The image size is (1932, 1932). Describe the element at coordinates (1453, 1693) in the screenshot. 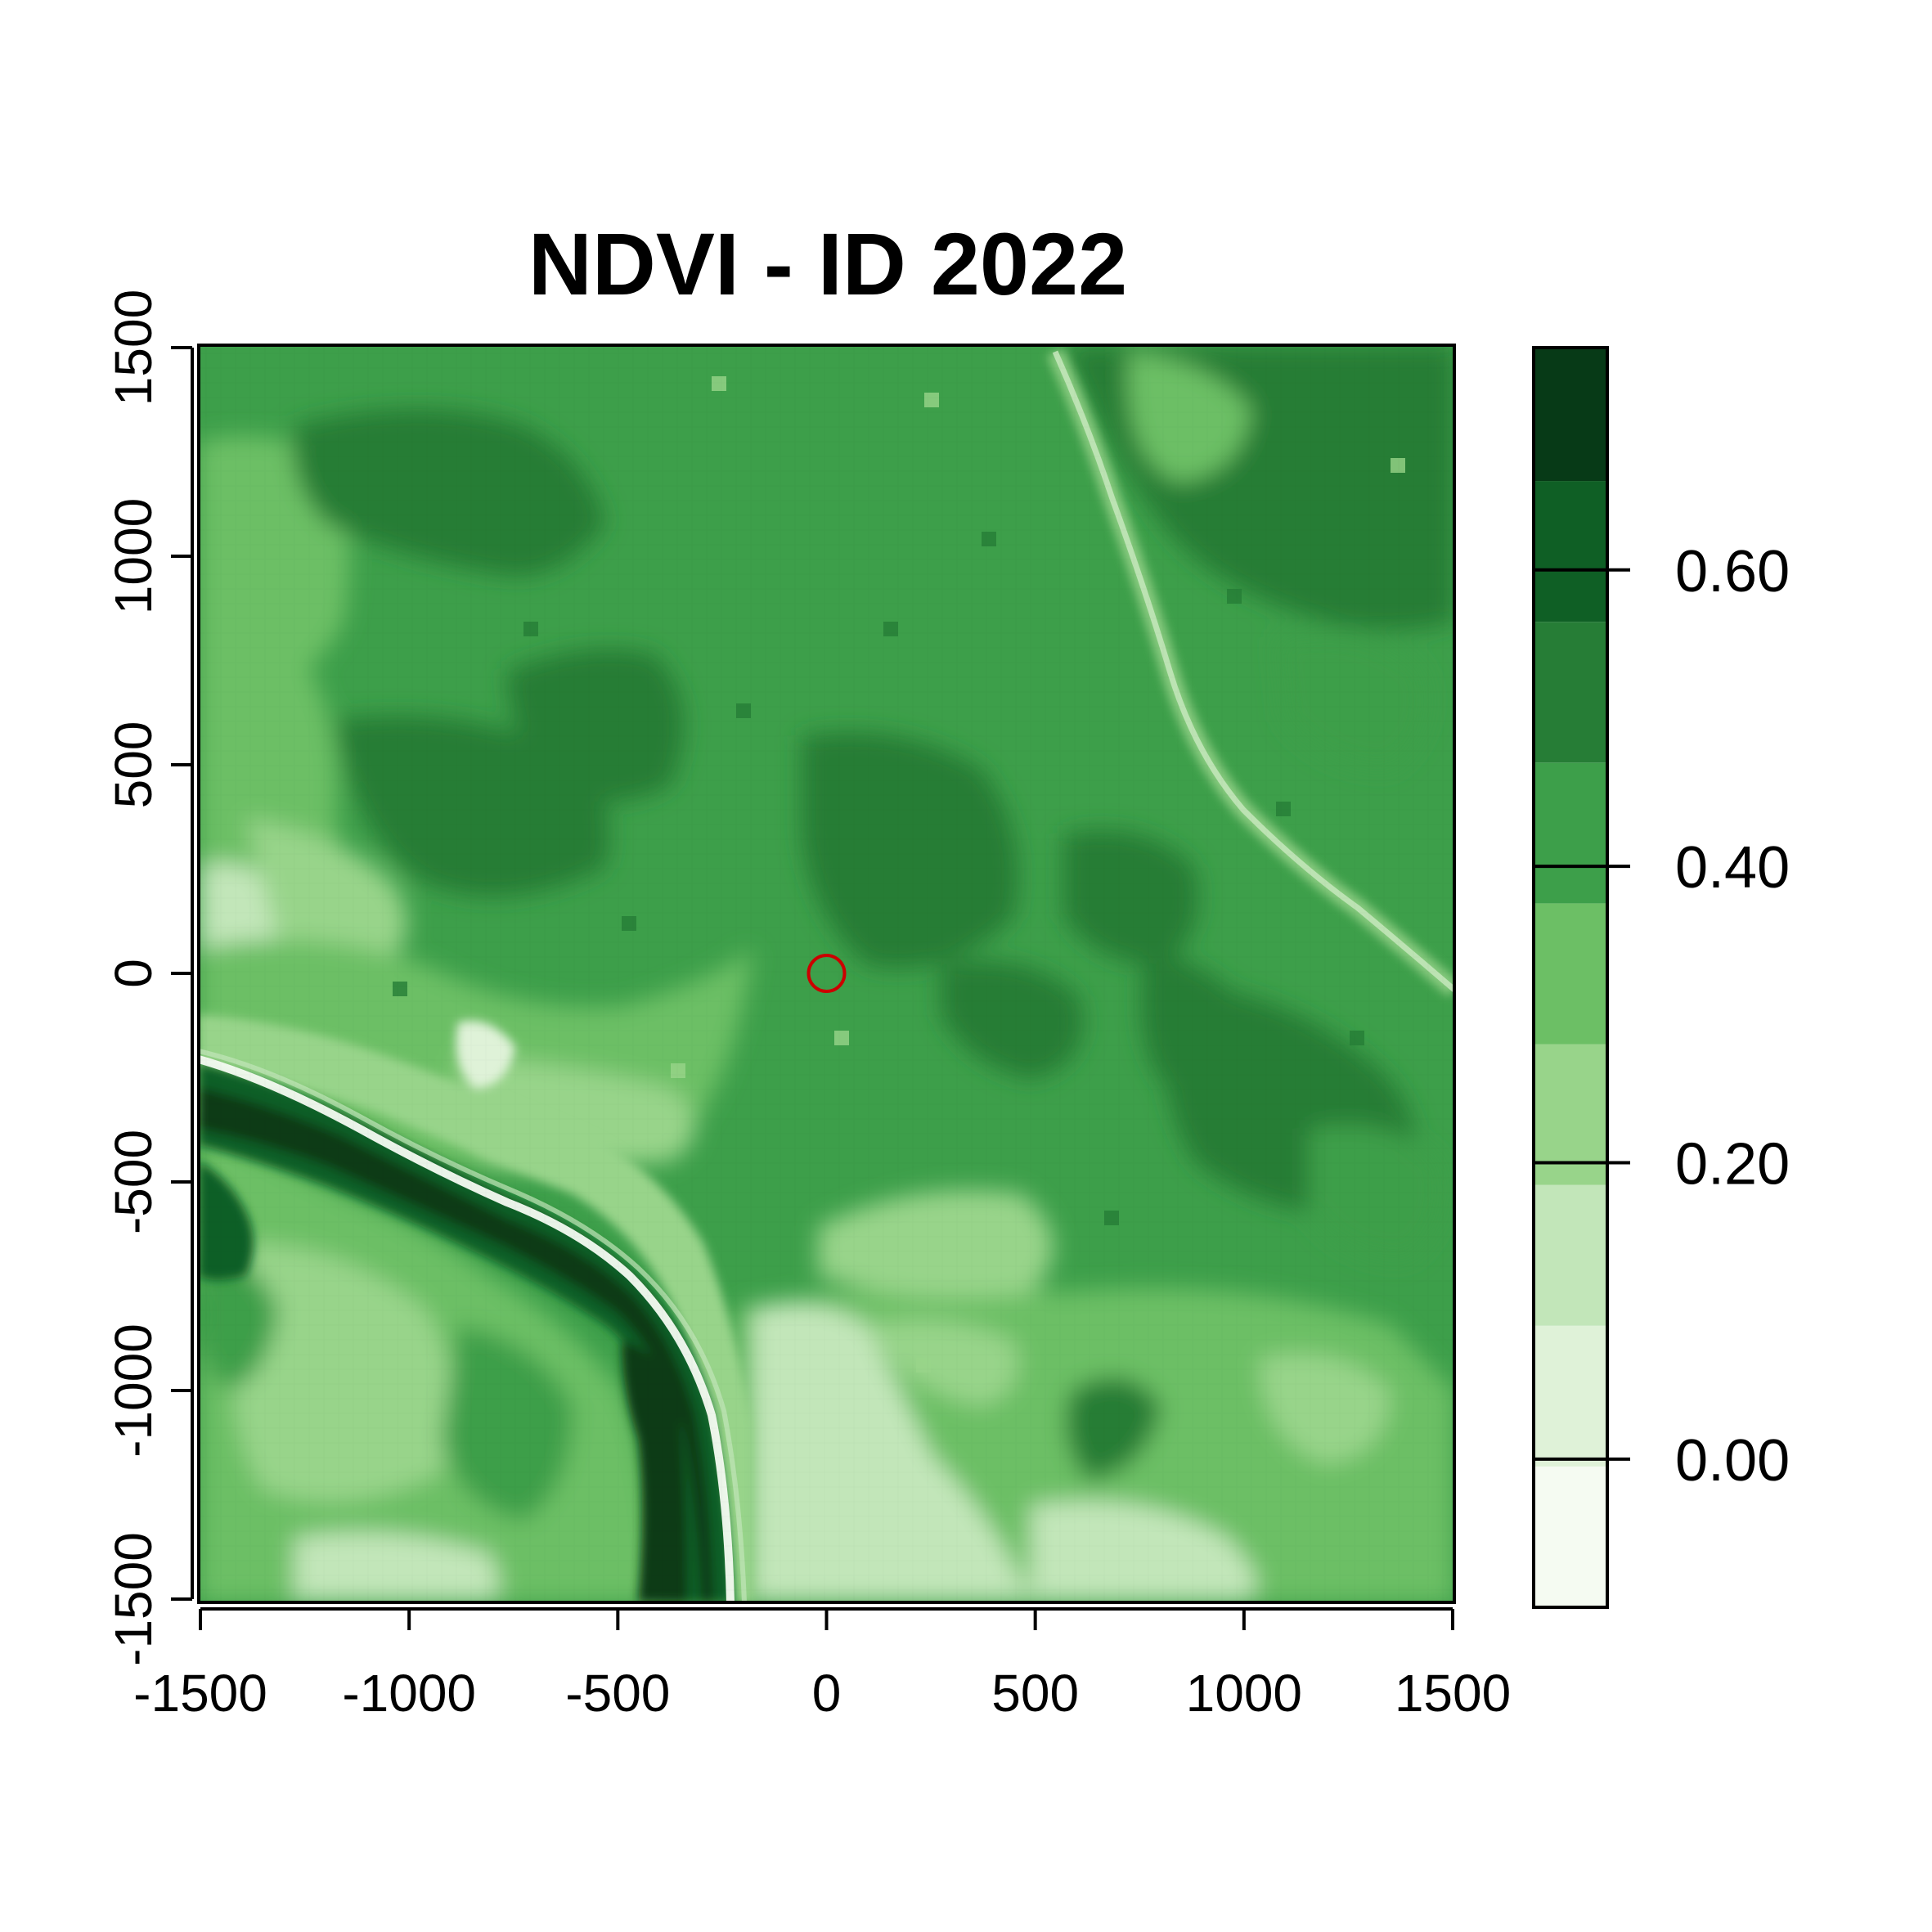

I see `x-tick-label: 1500` at that location.